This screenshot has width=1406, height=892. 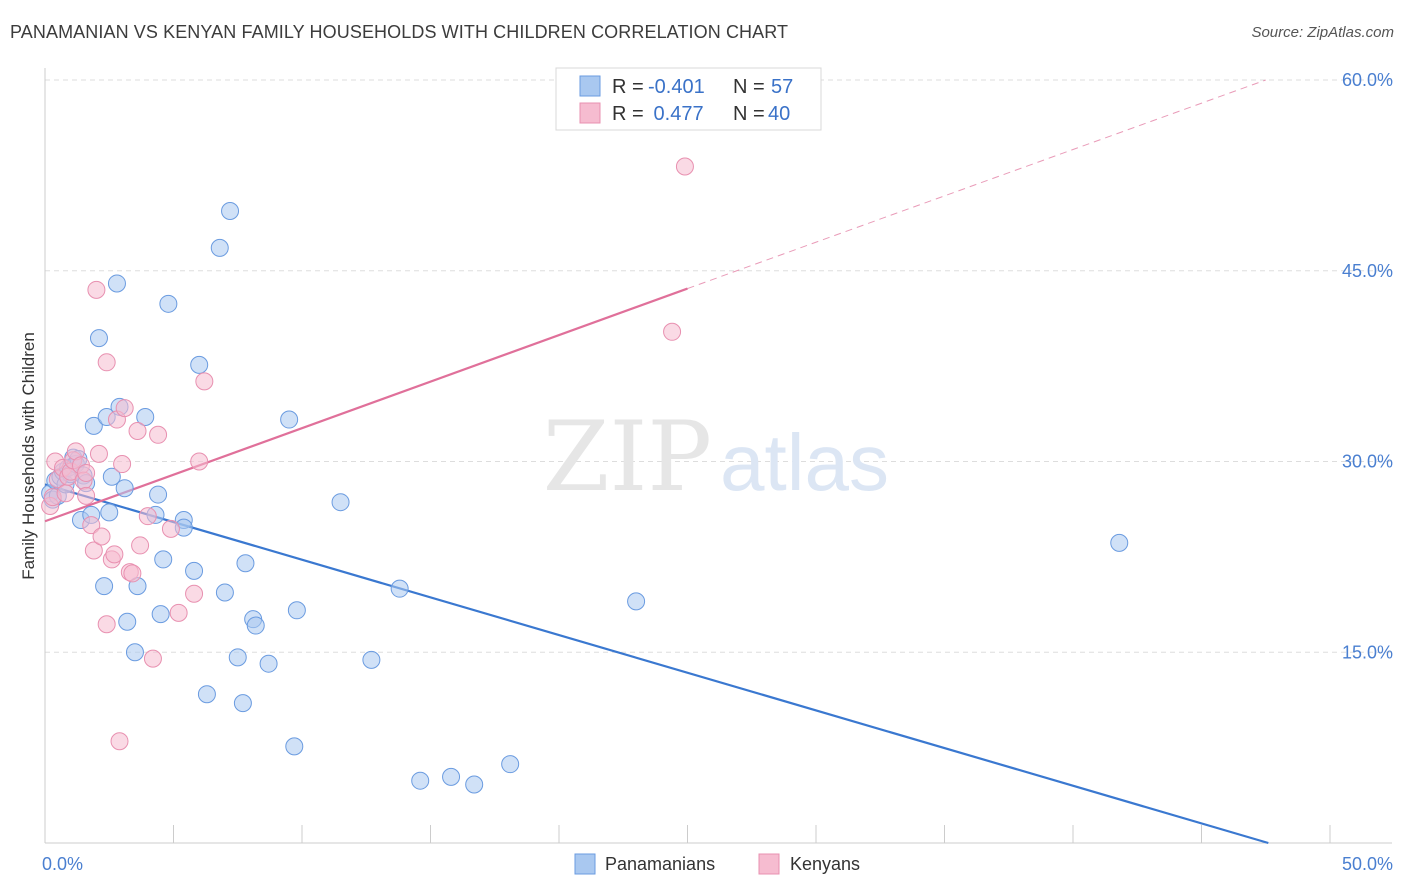 What do you see at coordinates (676, 114) in the screenshot?
I see `legend-r-value-2: 0.477` at bounding box center [676, 114].